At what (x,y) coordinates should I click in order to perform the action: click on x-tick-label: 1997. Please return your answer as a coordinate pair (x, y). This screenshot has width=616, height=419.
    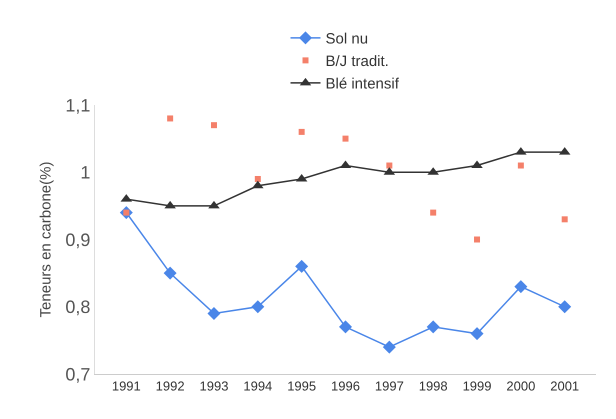
    Looking at the image, I should click on (389, 386).